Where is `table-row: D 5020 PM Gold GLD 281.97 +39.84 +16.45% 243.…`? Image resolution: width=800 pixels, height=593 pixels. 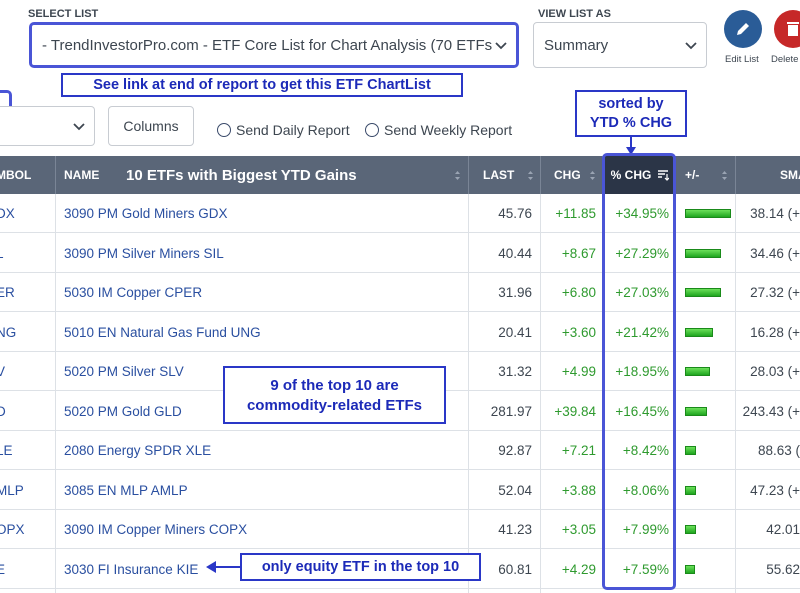
table-row: D 5020 PM Gold GLD 281.97 +39.84 +16.45% 243.… is located at coordinates (400, 411).